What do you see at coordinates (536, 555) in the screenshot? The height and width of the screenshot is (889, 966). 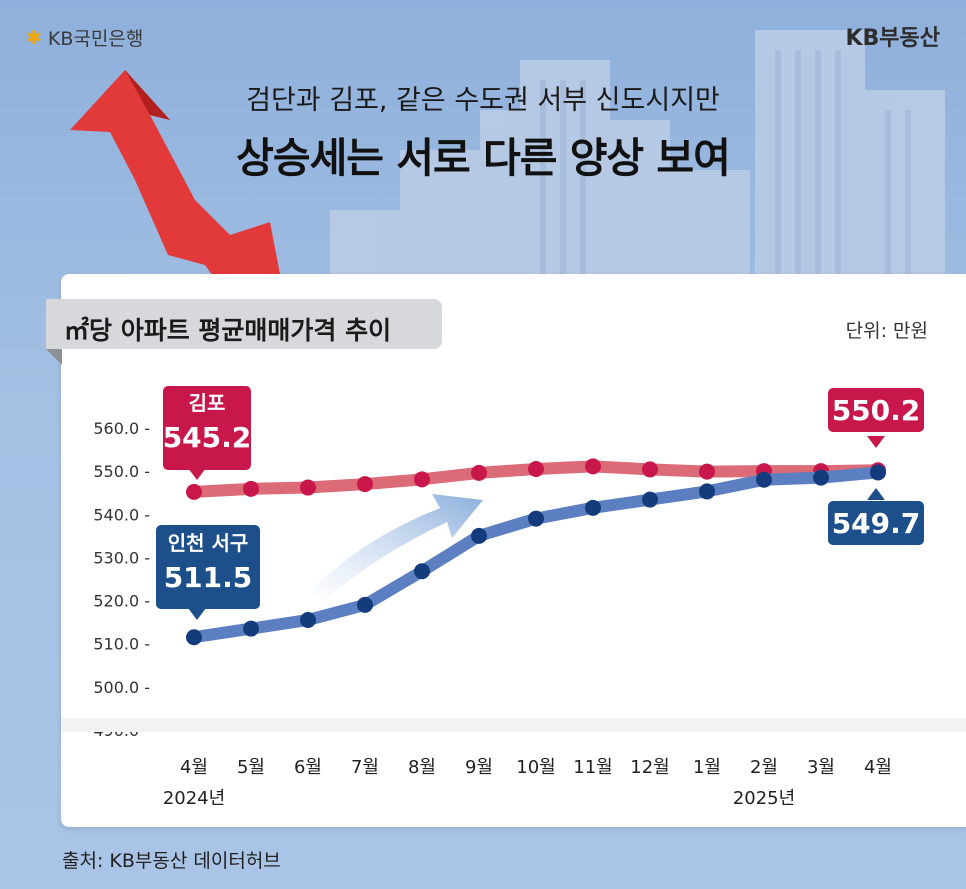 I see `series-line-incheon-seogu` at bounding box center [536, 555].